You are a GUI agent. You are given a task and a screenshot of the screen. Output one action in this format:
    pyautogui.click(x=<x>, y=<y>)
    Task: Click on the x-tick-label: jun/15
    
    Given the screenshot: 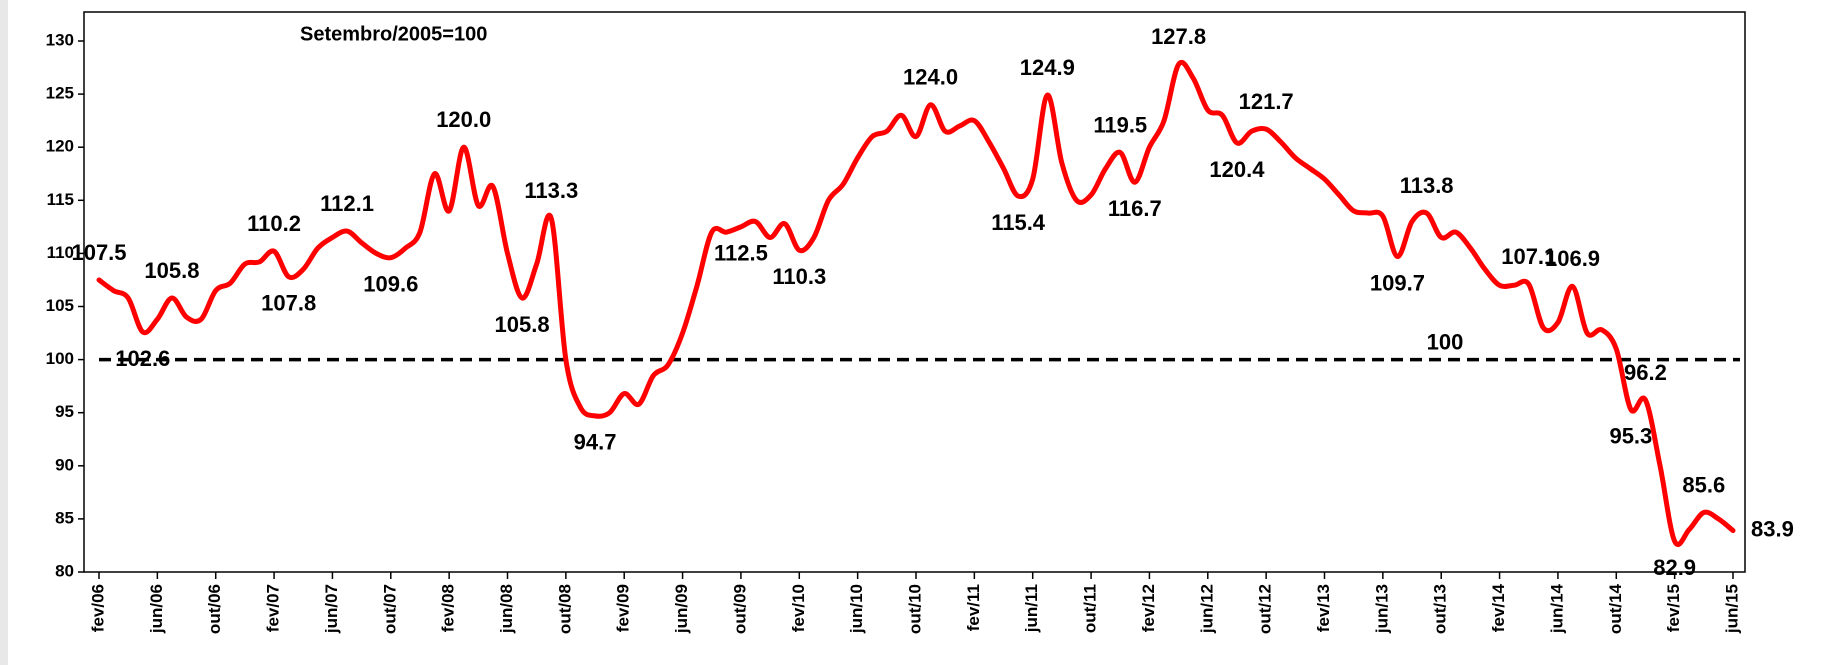 What is the action you would take?
    pyautogui.click(x=1731, y=609)
    